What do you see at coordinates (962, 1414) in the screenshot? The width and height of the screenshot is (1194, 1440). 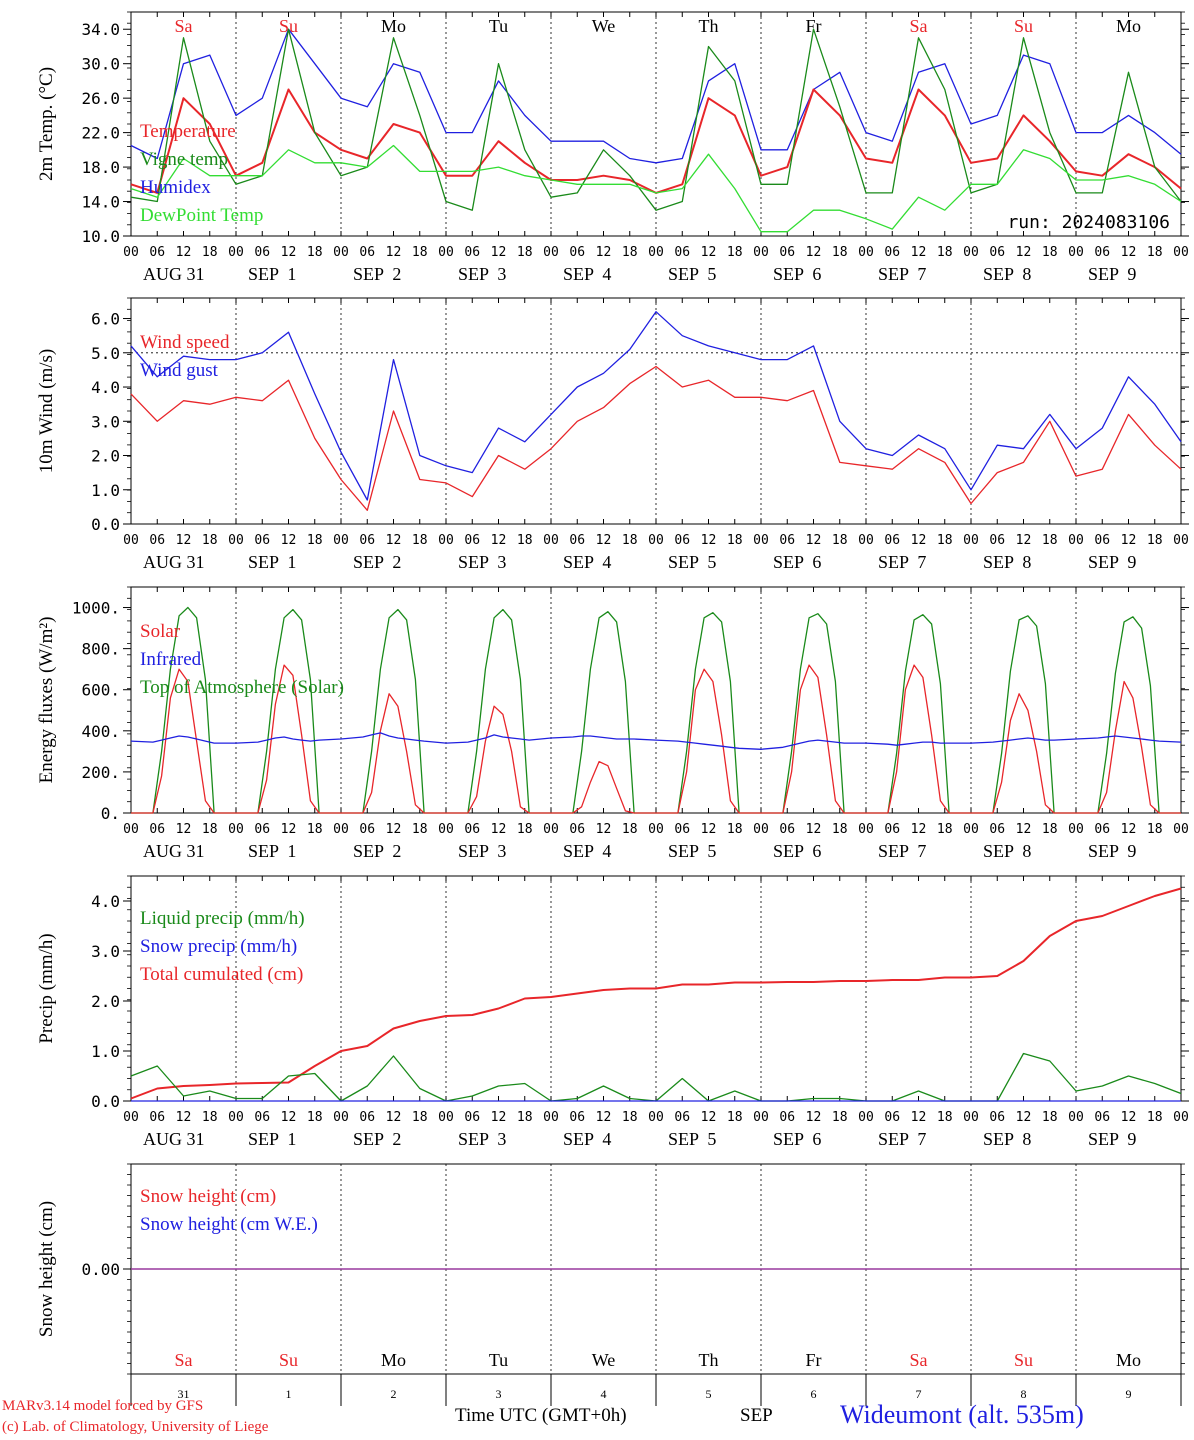 I see `footer-station-name: Wideumont (alt. 535m)` at bounding box center [962, 1414].